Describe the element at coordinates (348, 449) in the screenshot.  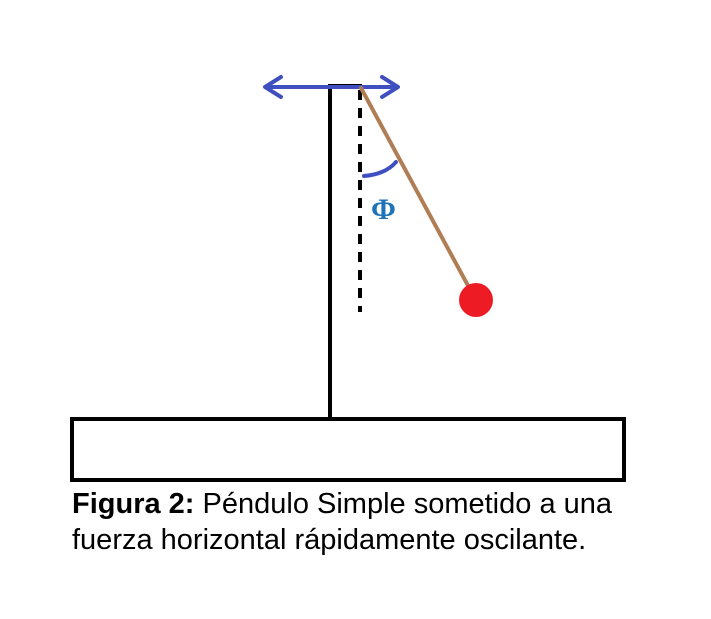
I see `base-platform` at that location.